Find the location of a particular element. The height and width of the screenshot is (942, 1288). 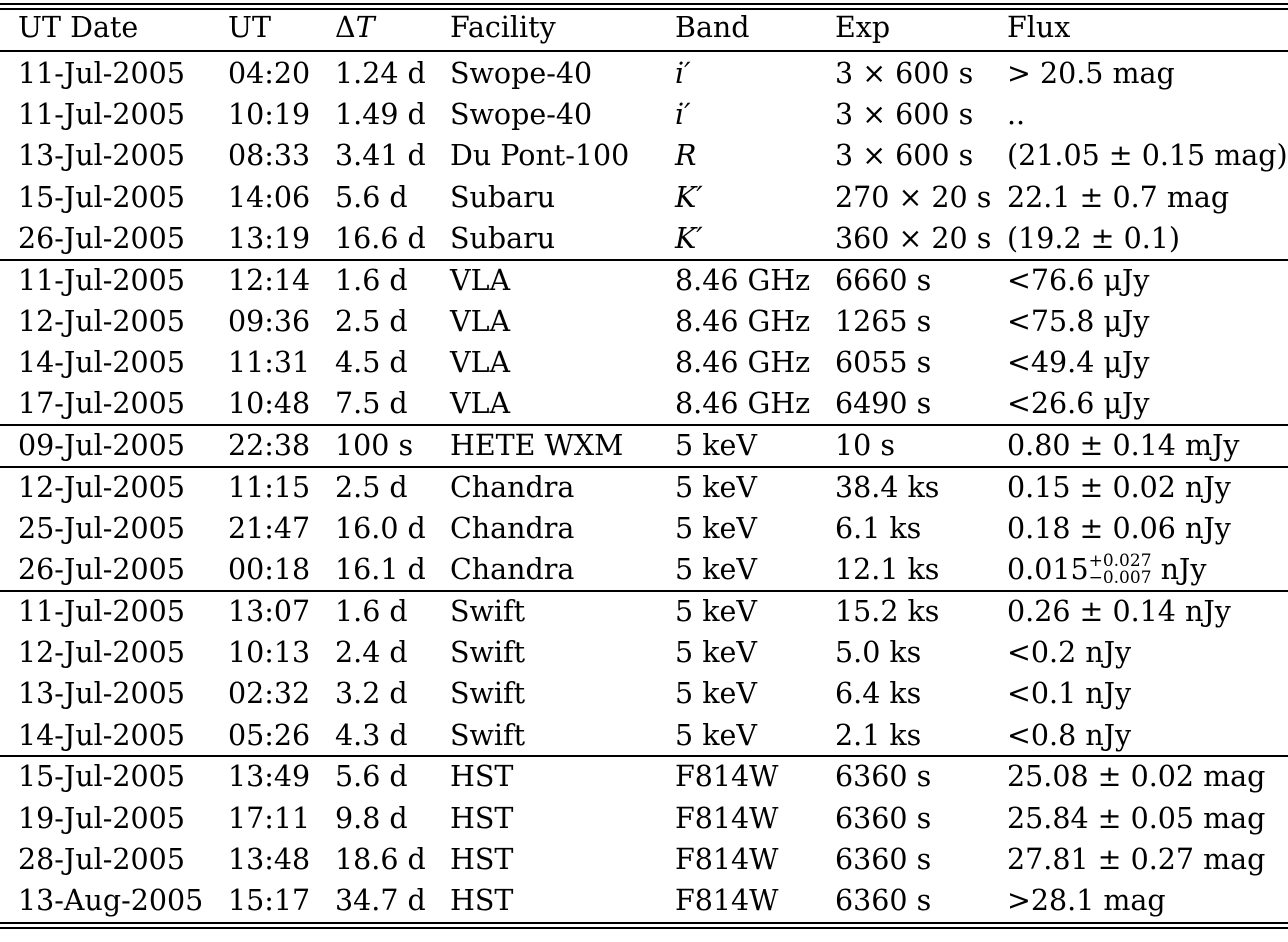

table-cell: 13-Jul-2005 is located at coordinates (101, 694).